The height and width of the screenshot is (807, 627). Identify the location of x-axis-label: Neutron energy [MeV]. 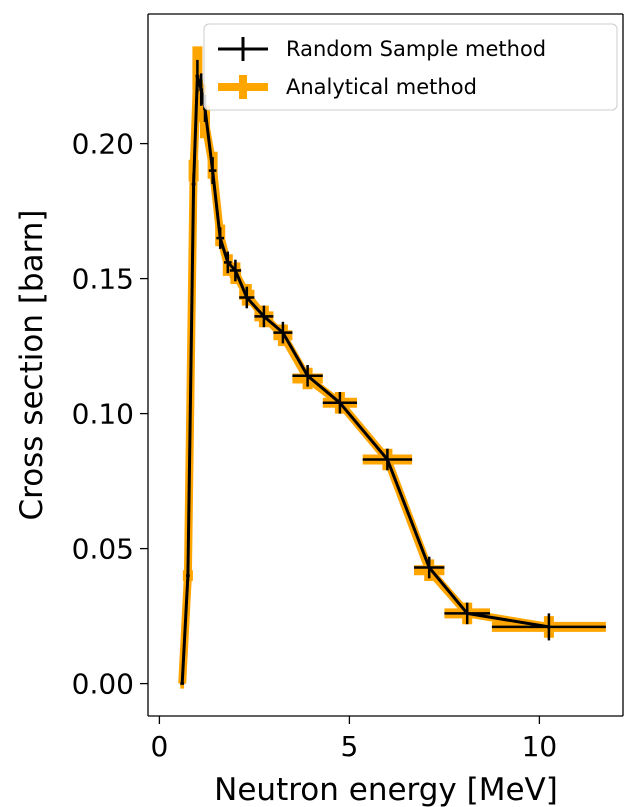
(386, 789).